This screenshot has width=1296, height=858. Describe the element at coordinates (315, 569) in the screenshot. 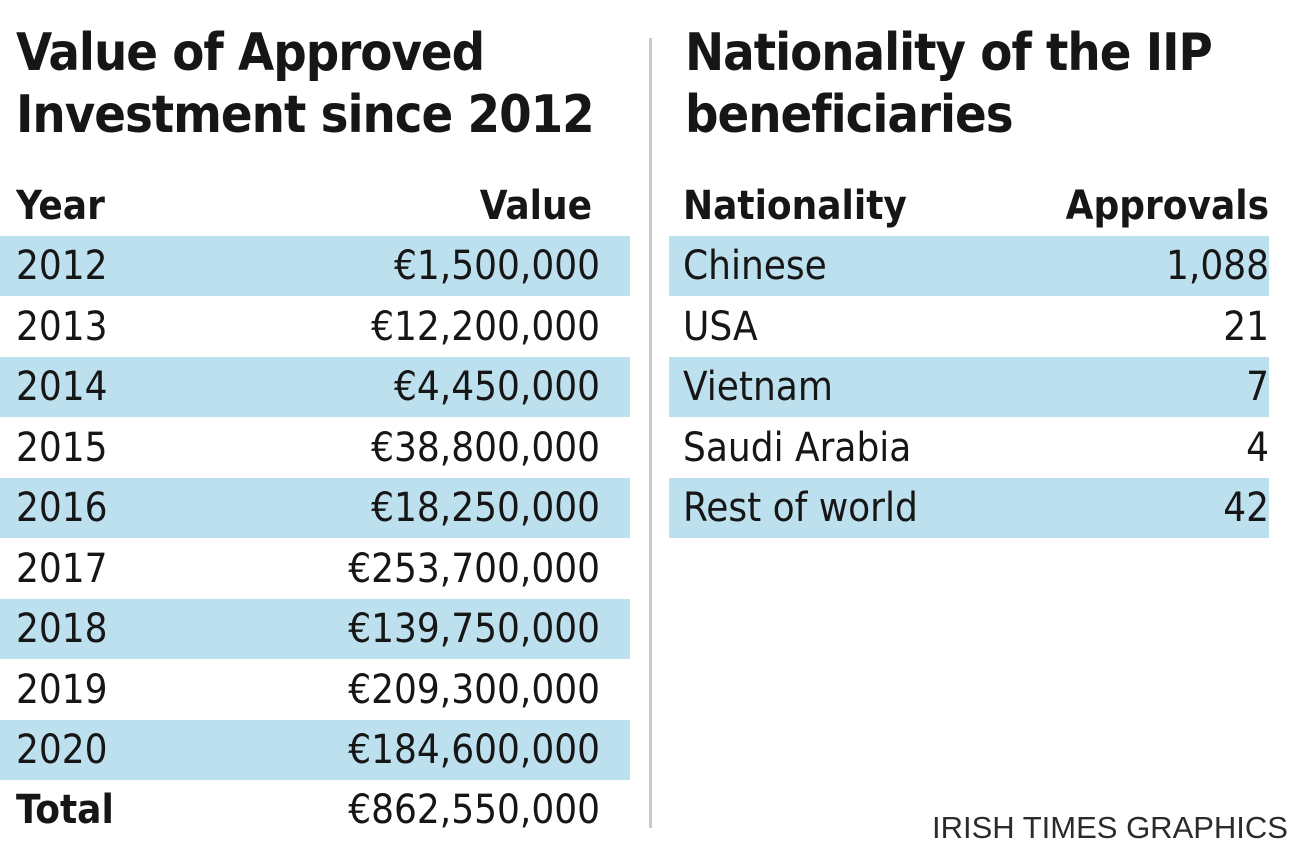

I see `investment-row: 2017 €253,700,000` at that location.